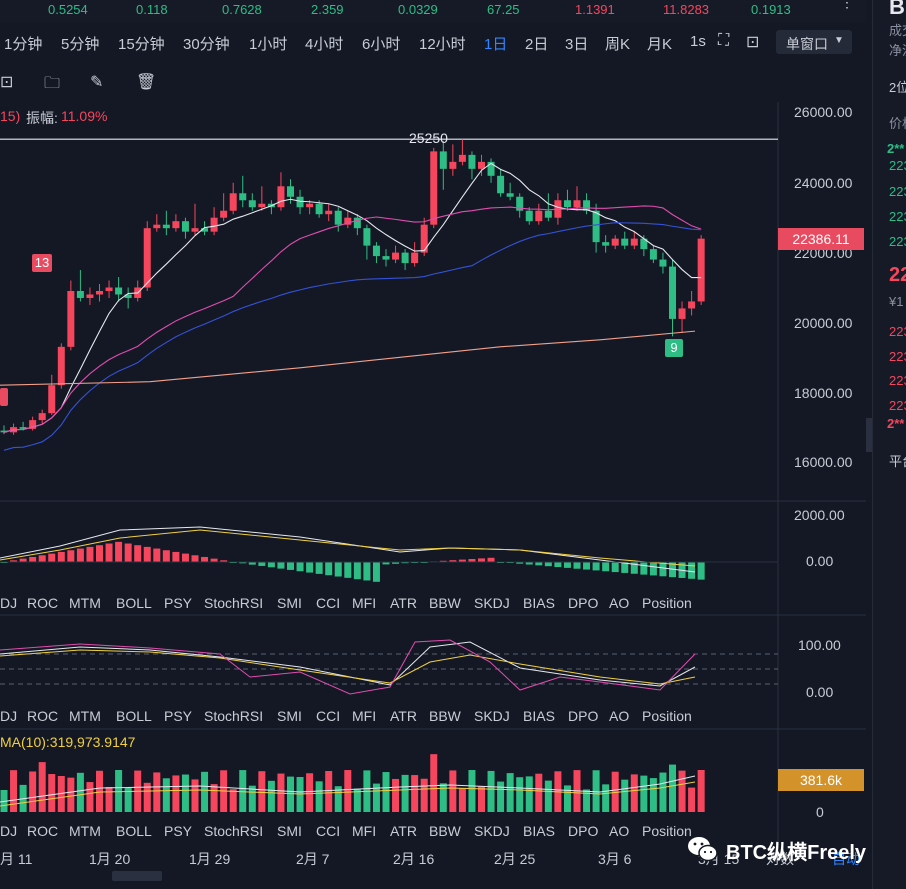 The height and width of the screenshot is (889, 906). I want to click on panel-line: 2位, so click(897, 87).